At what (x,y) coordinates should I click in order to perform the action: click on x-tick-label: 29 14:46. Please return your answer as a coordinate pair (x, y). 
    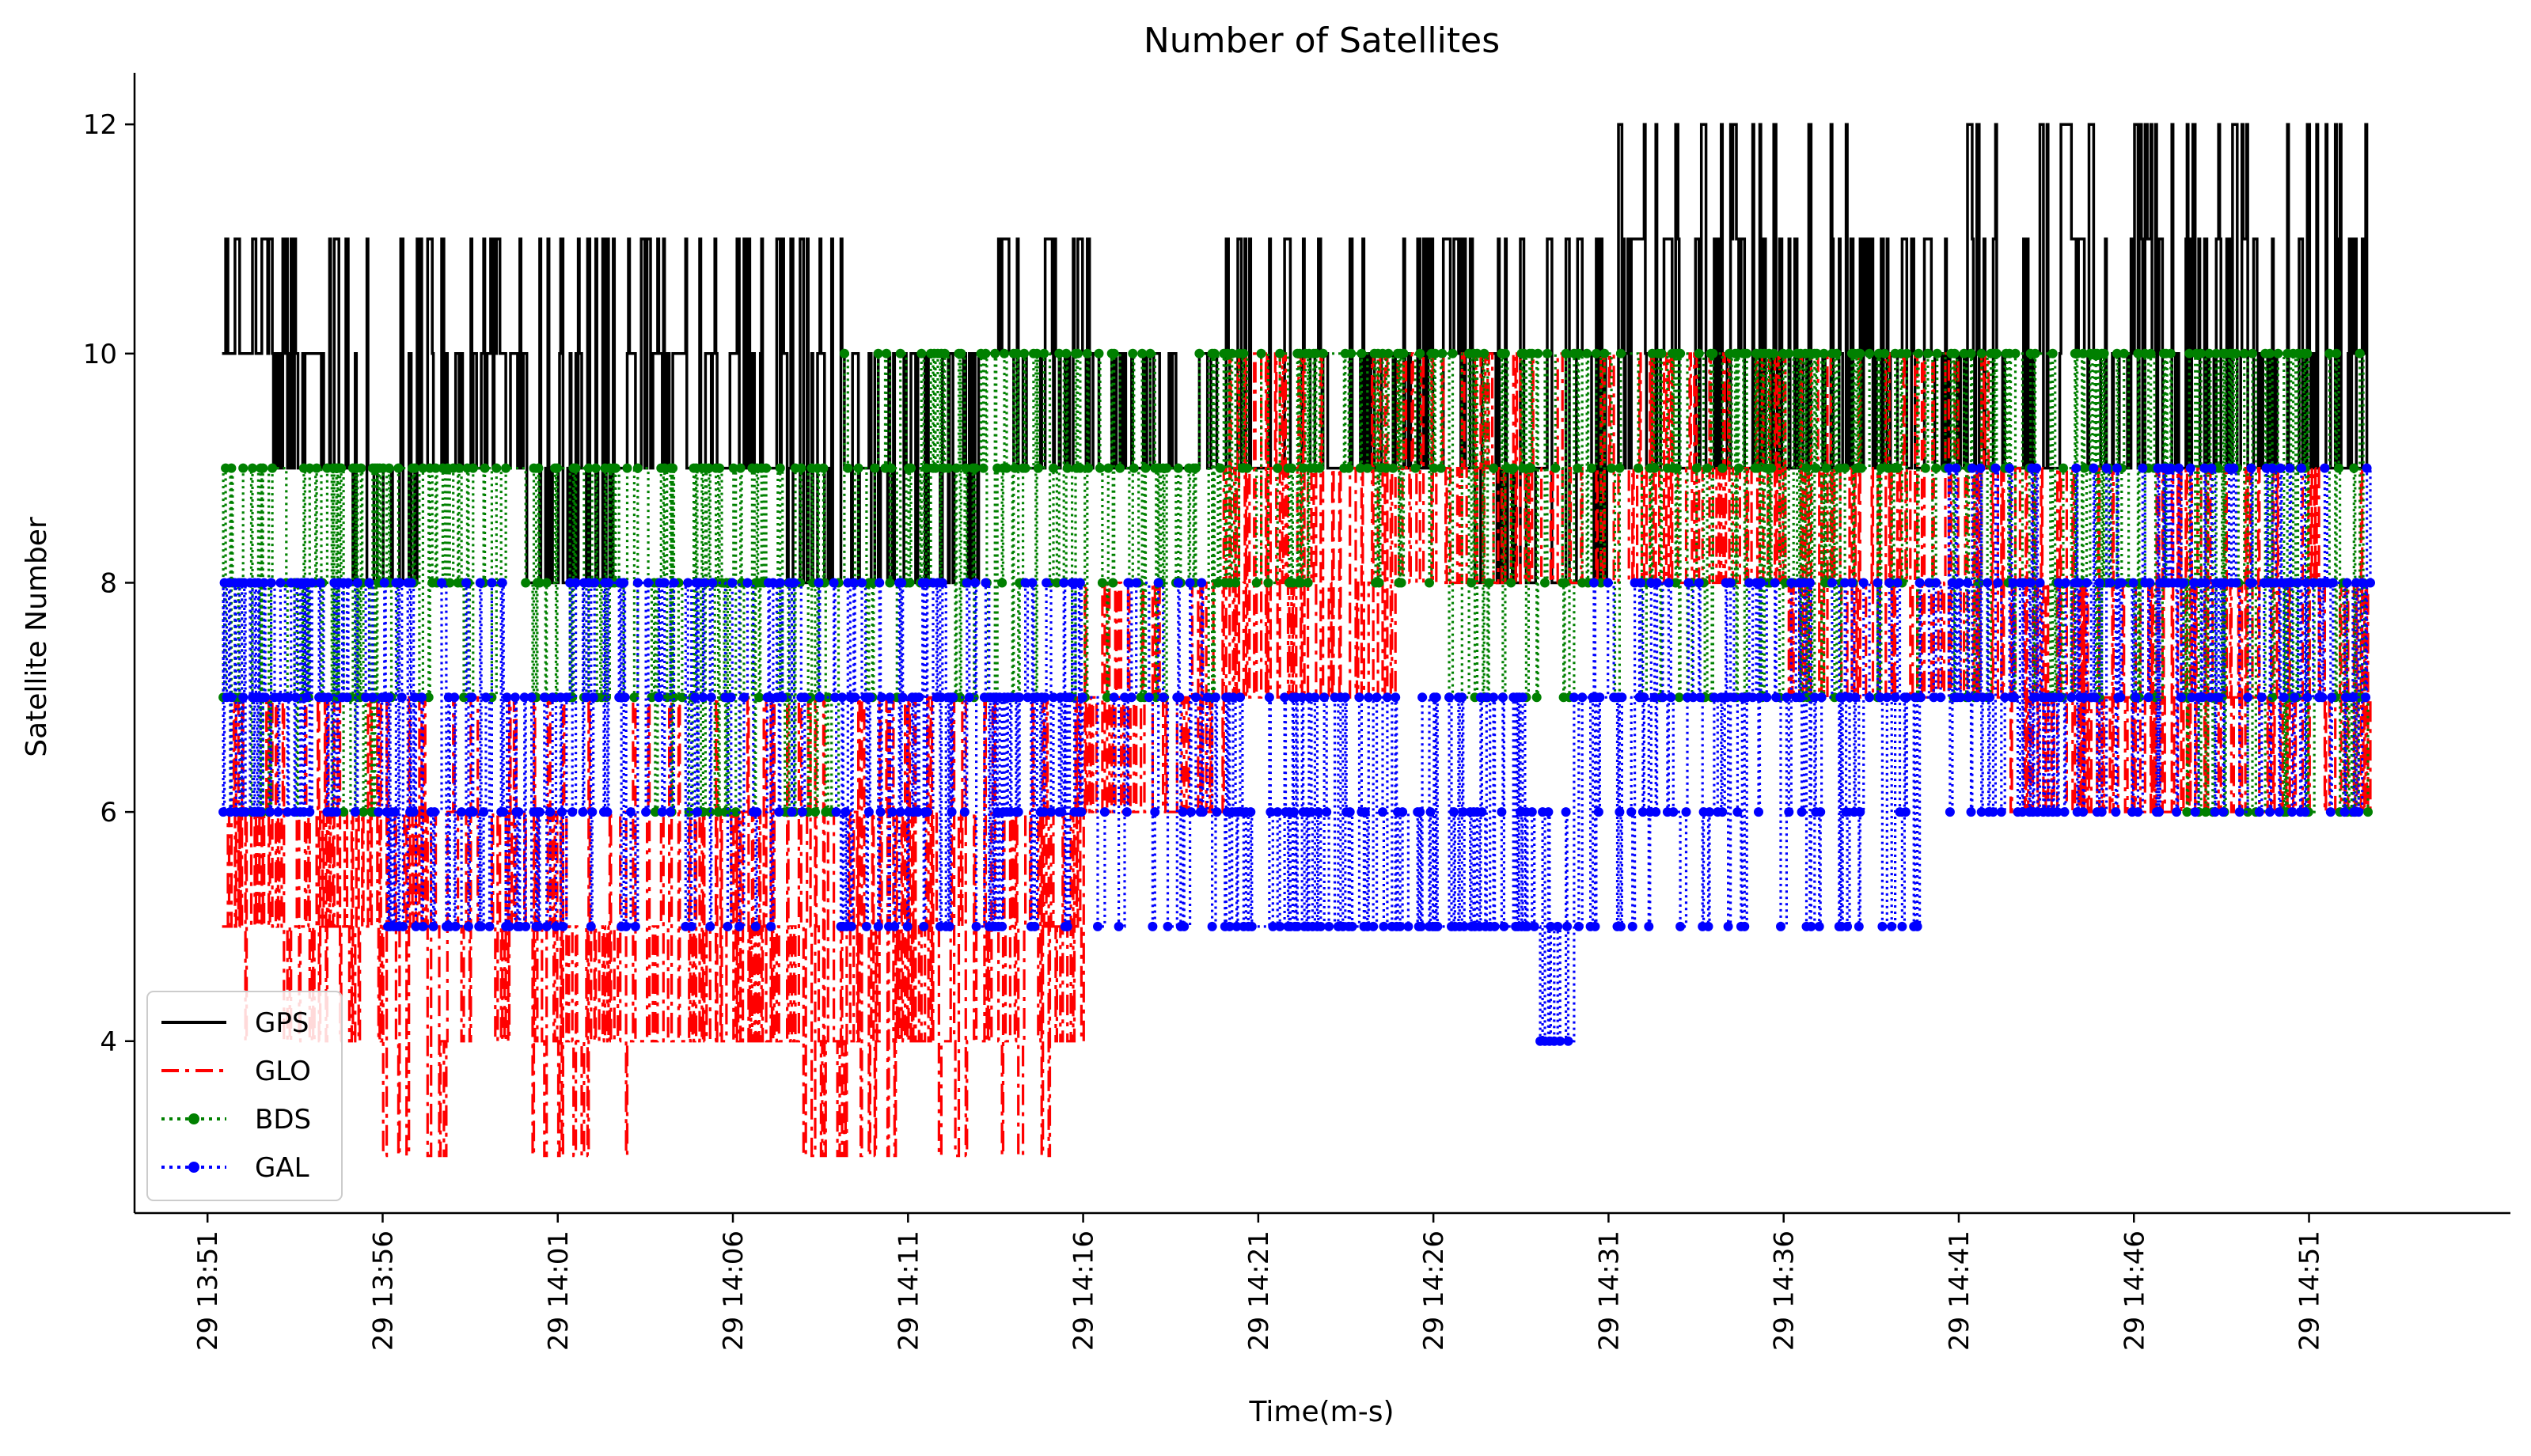
    Looking at the image, I should click on (2134, 1290).